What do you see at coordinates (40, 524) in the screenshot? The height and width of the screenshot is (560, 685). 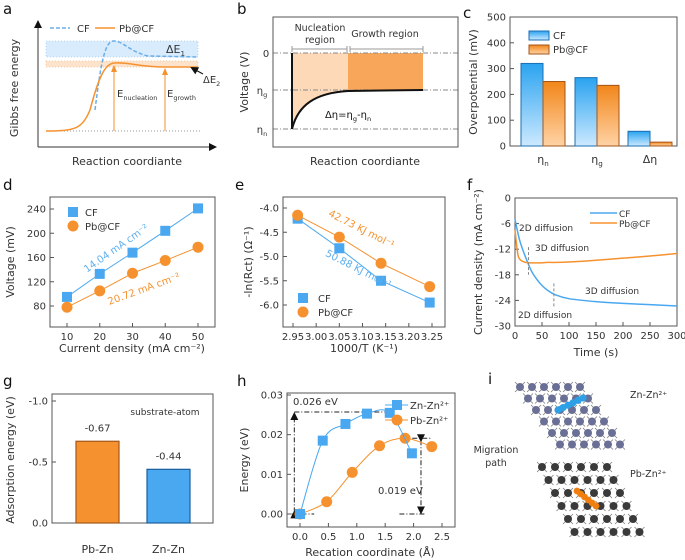 I see `y-tick-label: 0.0` at bounding box center [40, 524].